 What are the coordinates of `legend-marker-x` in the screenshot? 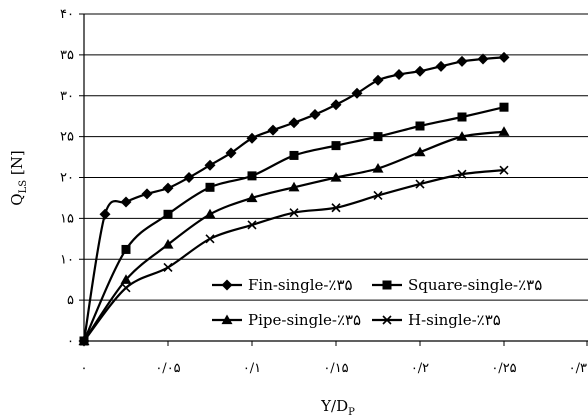 It's located at (387, 320).